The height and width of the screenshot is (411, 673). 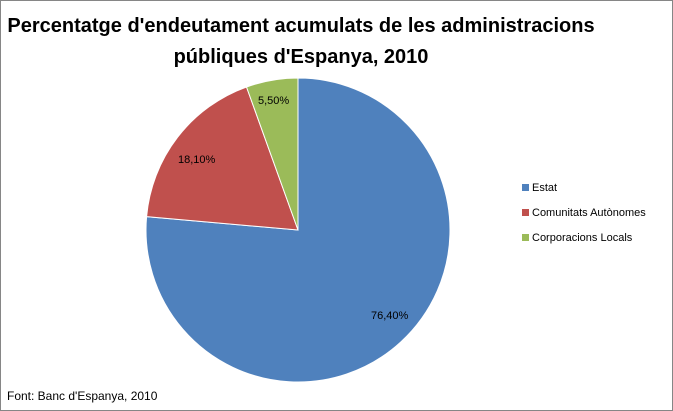 What do you see at coordinates (272, 154) in the screenshot?
I see `pie-slice-corporacions-locals` at bounding box center [272, 154].